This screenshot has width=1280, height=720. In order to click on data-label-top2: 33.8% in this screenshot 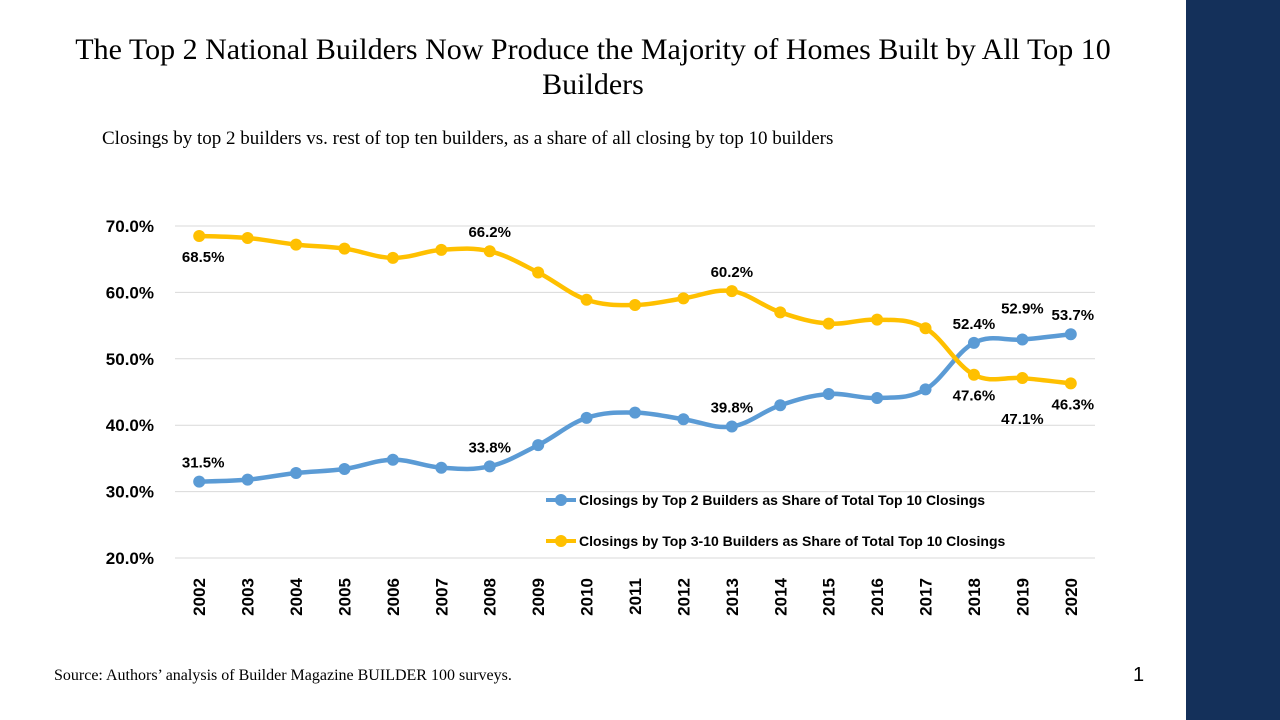, I will do `click(489, 447)`.